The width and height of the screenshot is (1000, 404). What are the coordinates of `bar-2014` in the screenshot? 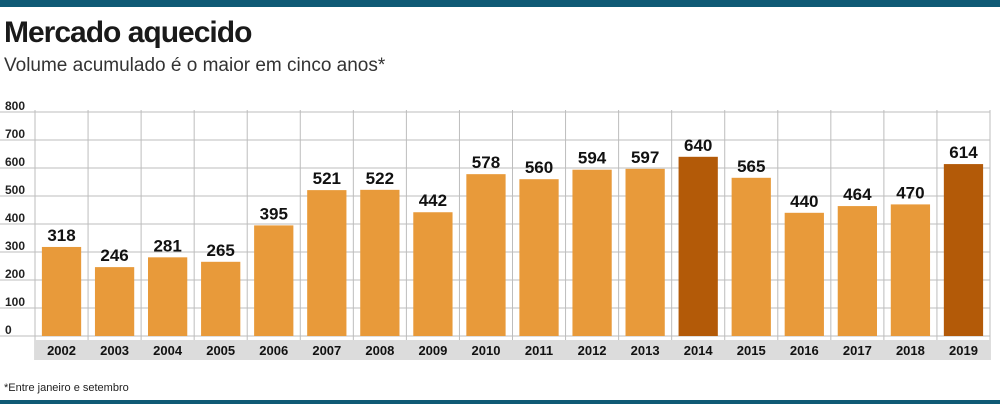 It's located at (698, 246).